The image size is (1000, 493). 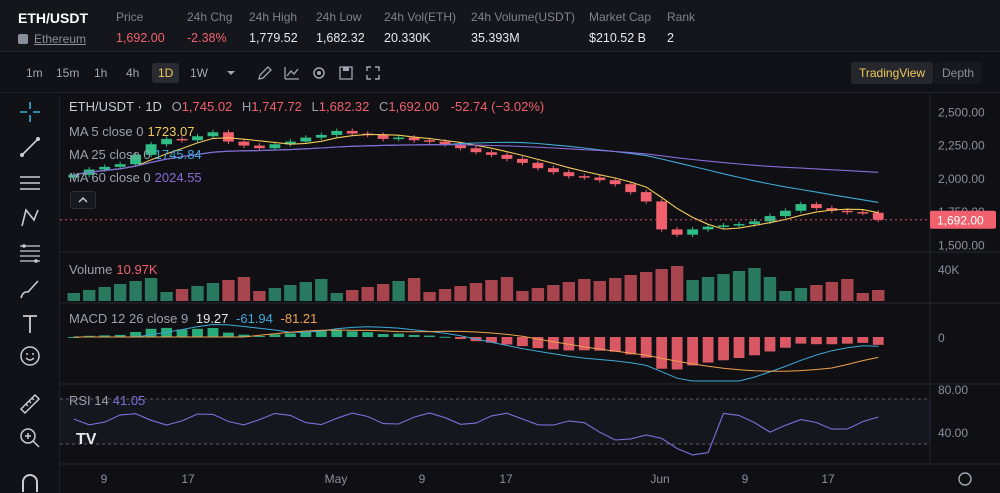 What do you see at coordinates (101, 73) in the screenshot?
I see `timeframe-1h: 1h` at bounding box center [101, 73].